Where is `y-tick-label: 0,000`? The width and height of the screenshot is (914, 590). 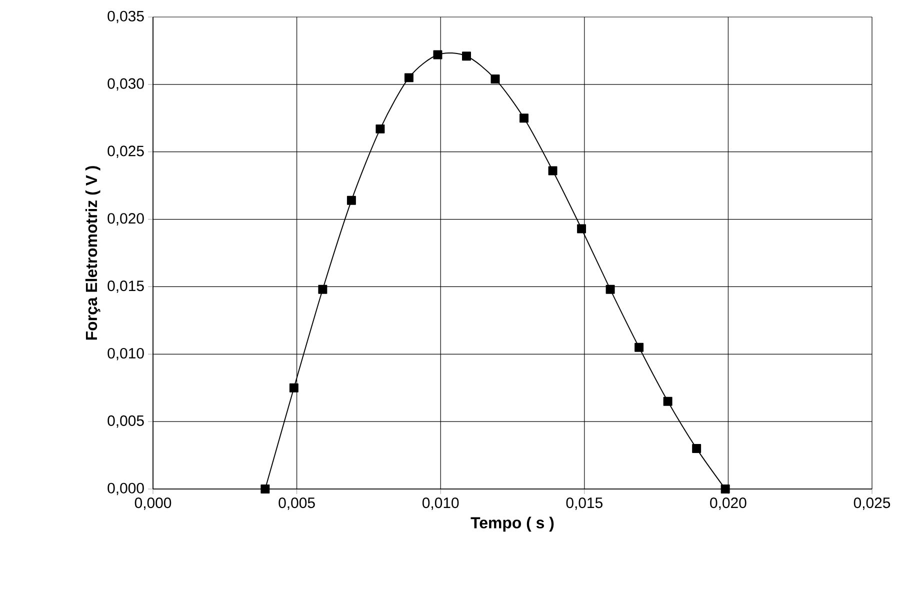 y-tick-label: 0,000 is located at coordinates (126, 489).